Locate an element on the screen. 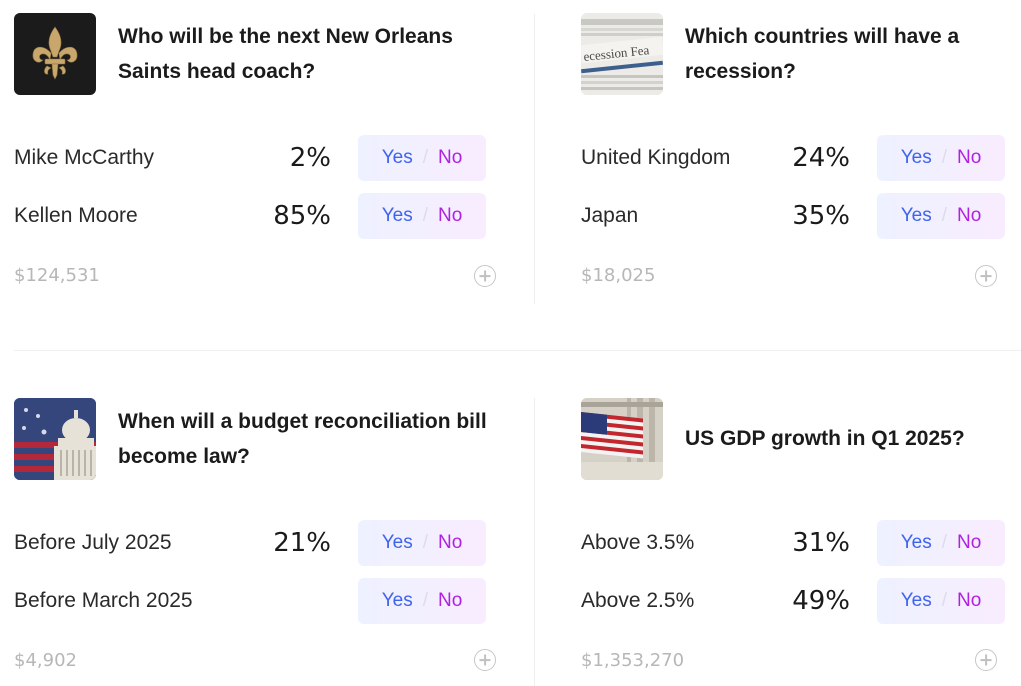 Image resolution: width=1021 pixels, height=686 pixels. market-title: Which countries will have a recession? is located at coordinates (822, 54).